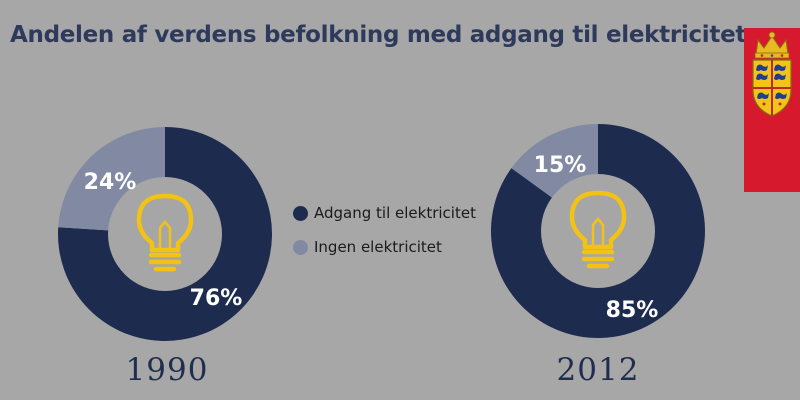  Describe the element at coordinates (216, 298) in the screenshot. I see `value-label-access-1990: 76%` at that location.